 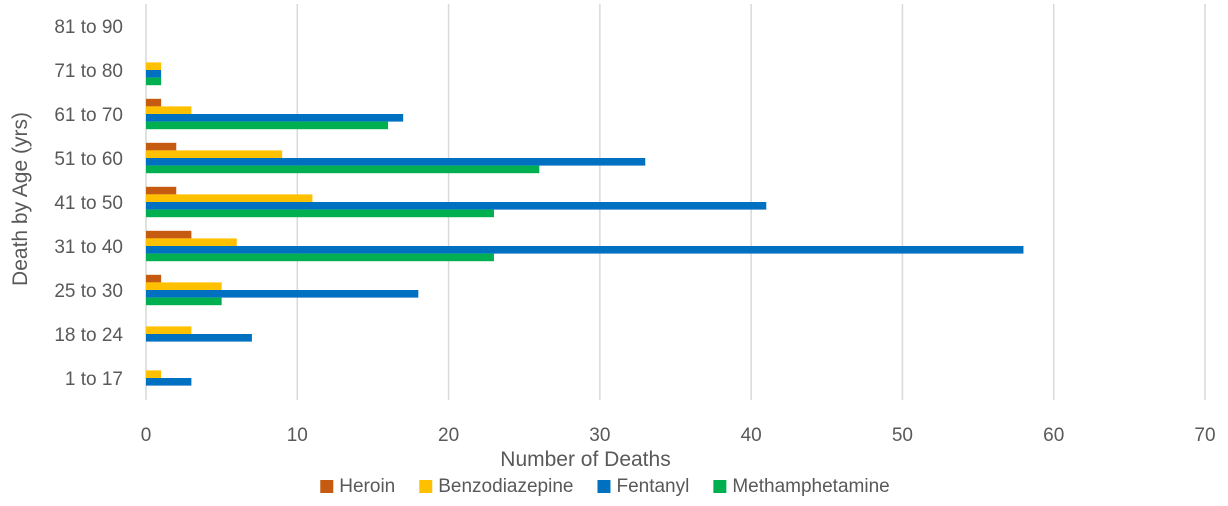 What do you see at coordinates (88, 27) in the screenshot?
I see `y-tick-label: 81 to 90` at bounding box center [88, 27].